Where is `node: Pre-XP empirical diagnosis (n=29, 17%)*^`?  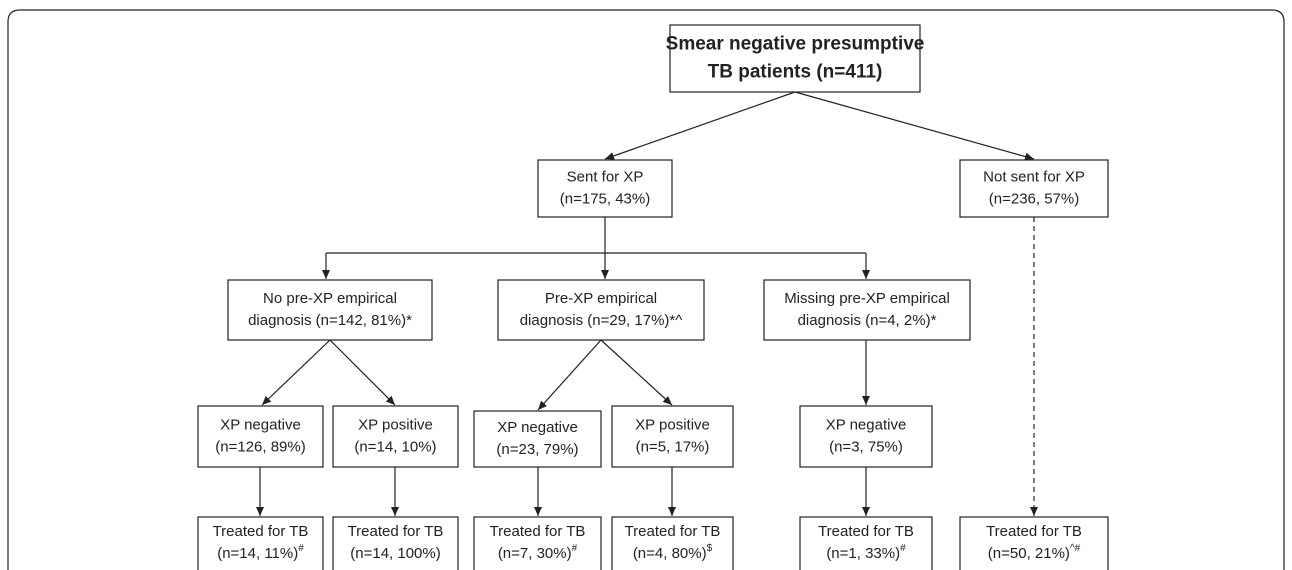
node: Pre-XP empirical diagnosis (n=29, 17%)*^ is located at coordinates (601, 310).